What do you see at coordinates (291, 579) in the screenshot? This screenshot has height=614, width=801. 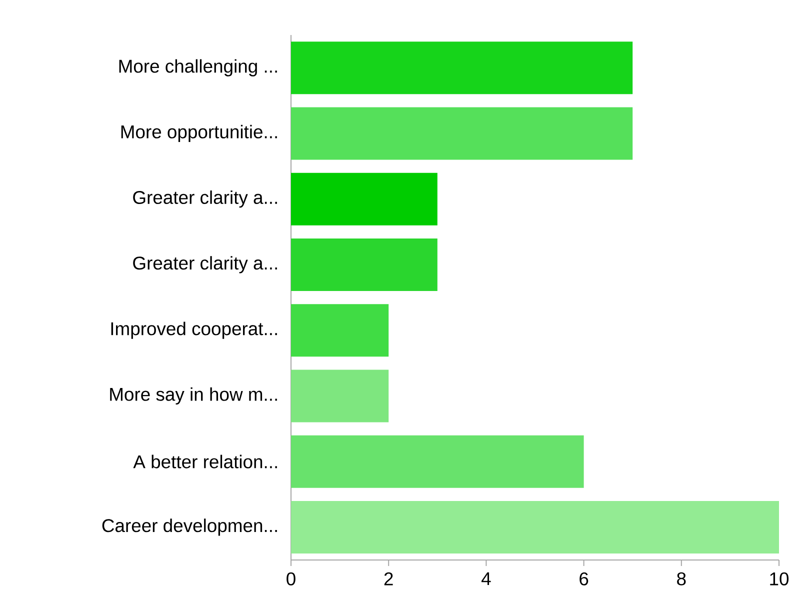 I see `x-tick-label: 0` at bounding box center [291, 579].